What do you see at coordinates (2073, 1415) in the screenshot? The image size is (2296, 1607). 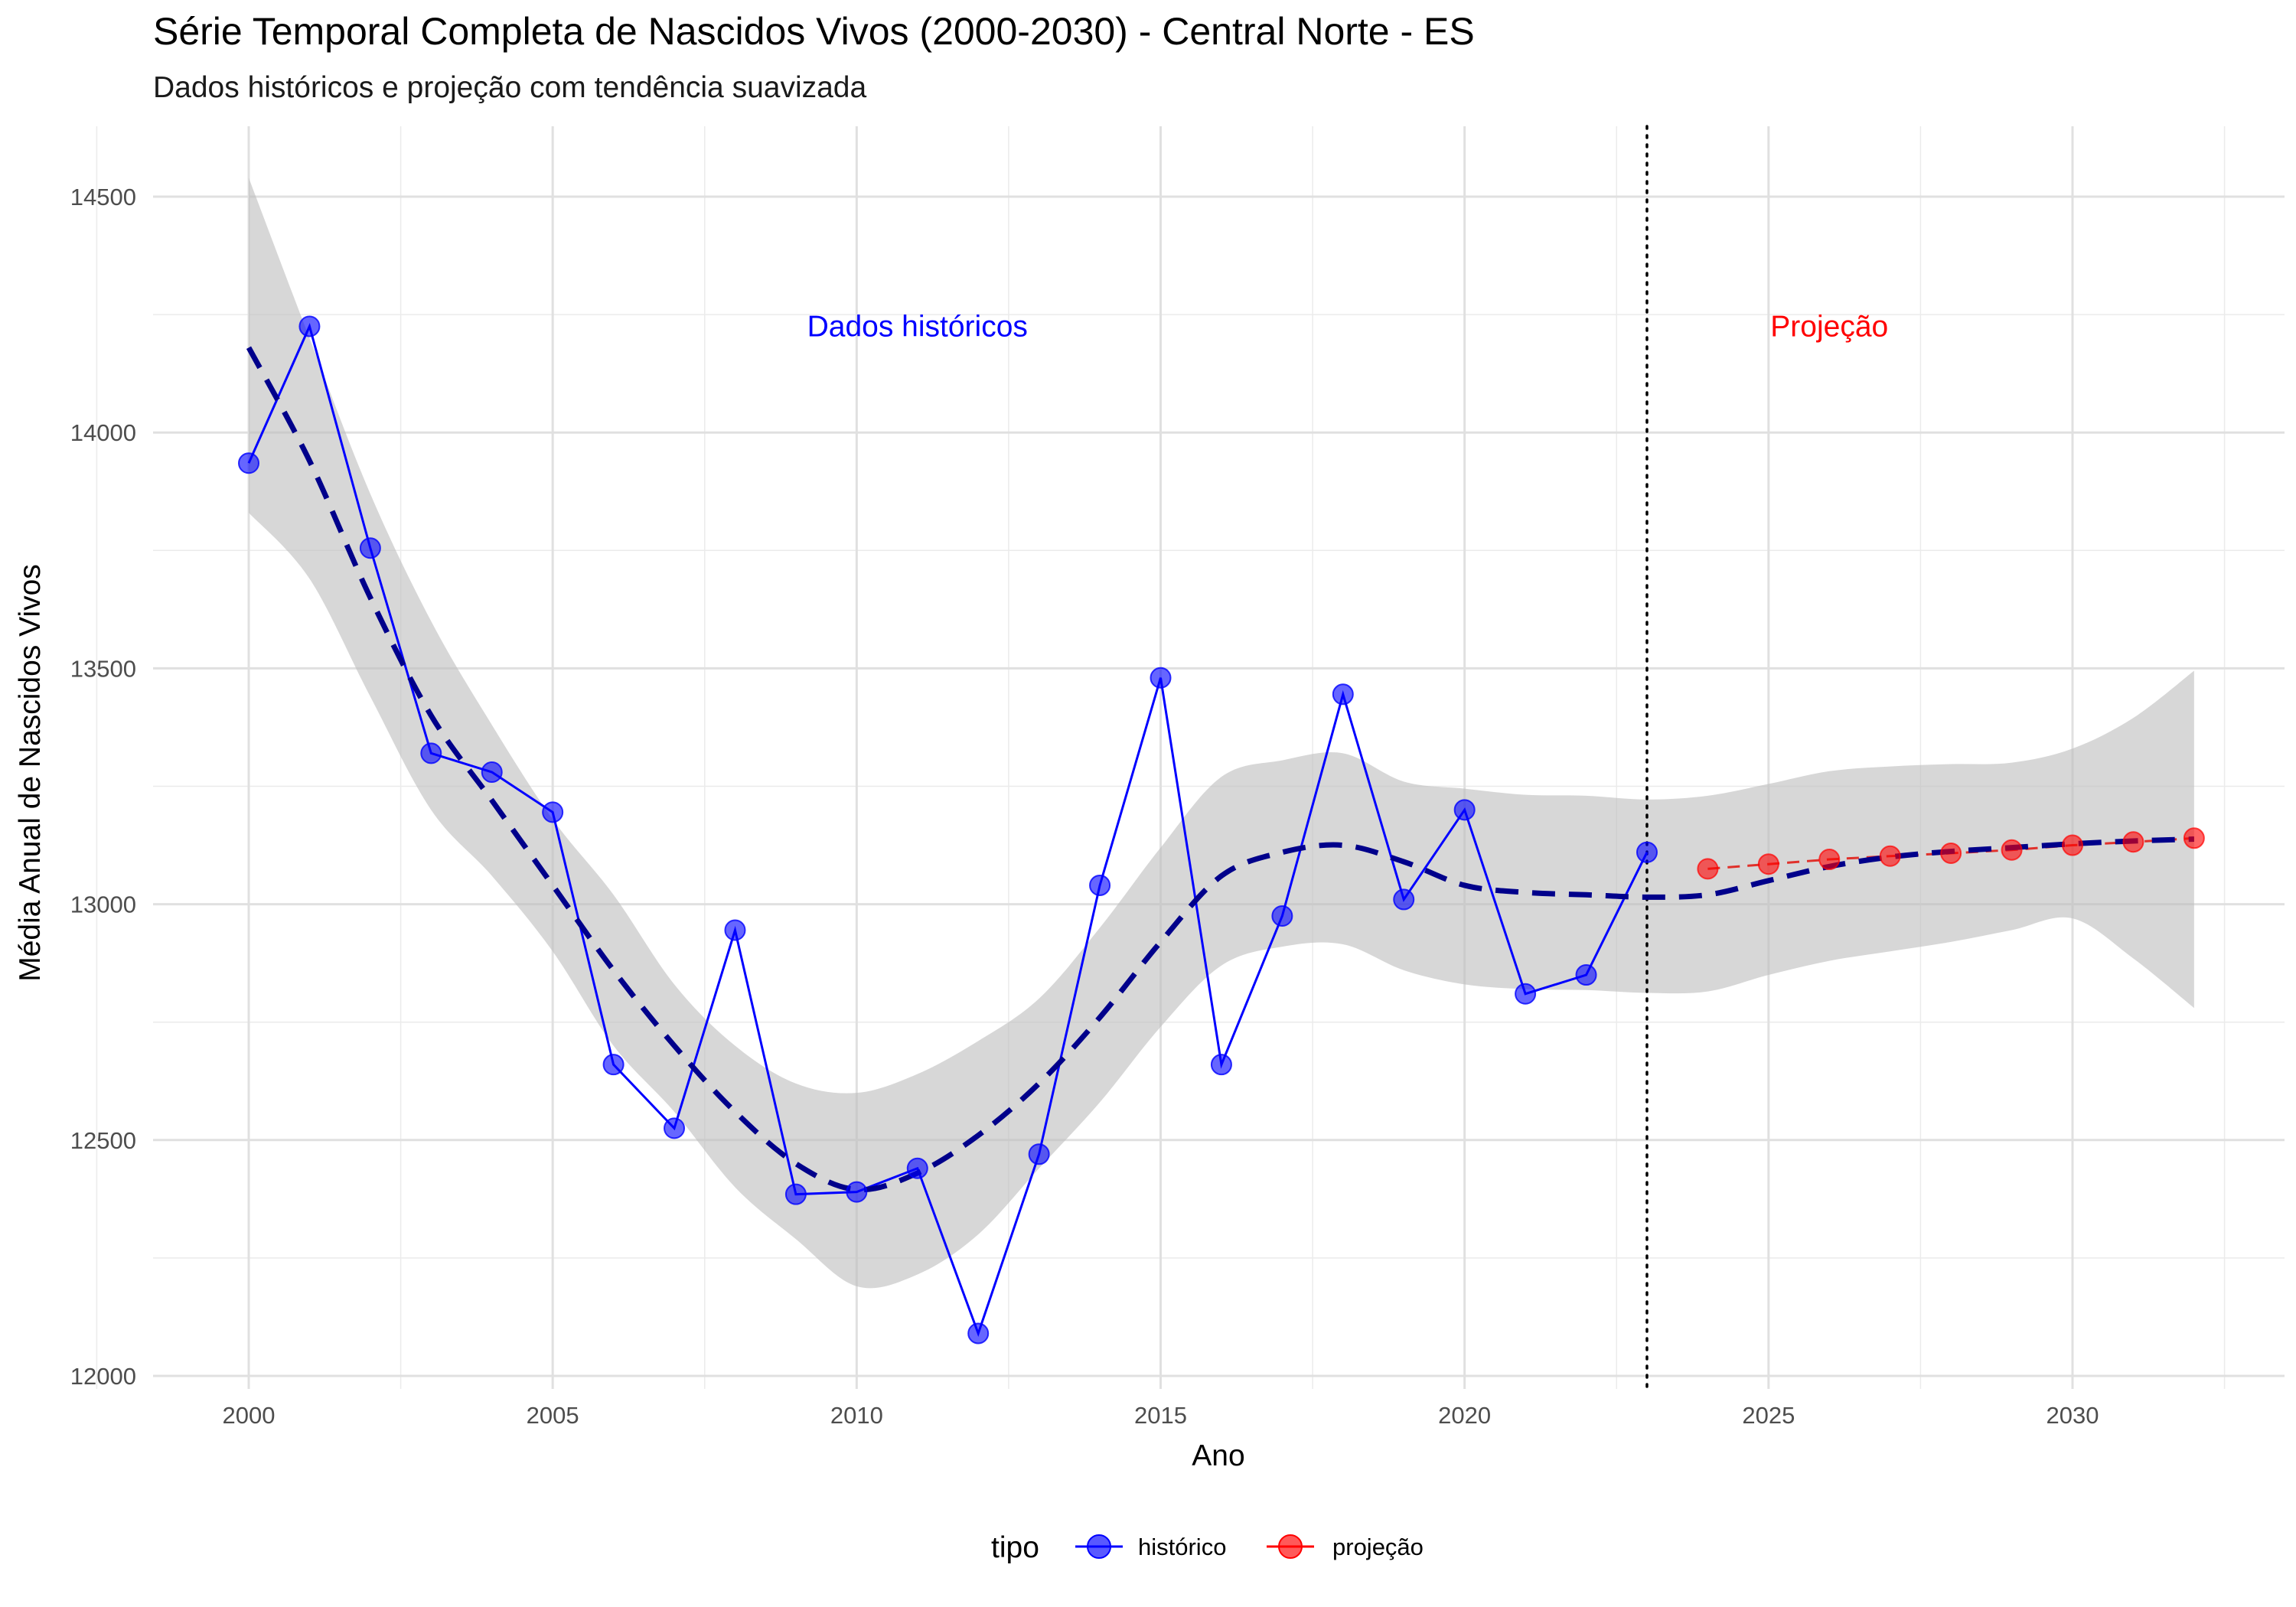 I see `x-tick-label: 2030` at bounding box center [2073, 1415].